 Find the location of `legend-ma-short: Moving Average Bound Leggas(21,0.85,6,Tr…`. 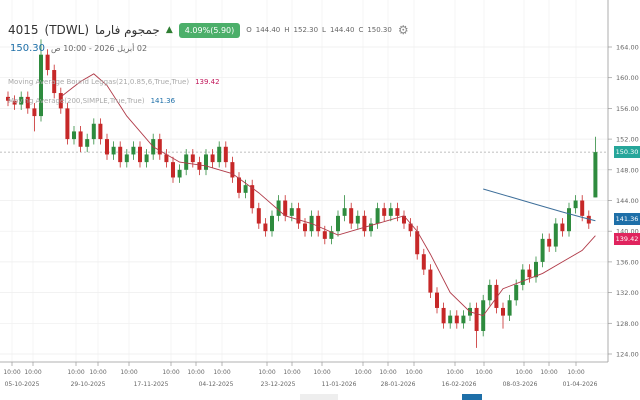

legend-ma-short: Moving Average Bound Leggas(21,0.85,6,Tr… is located at coordinates (114, 82).